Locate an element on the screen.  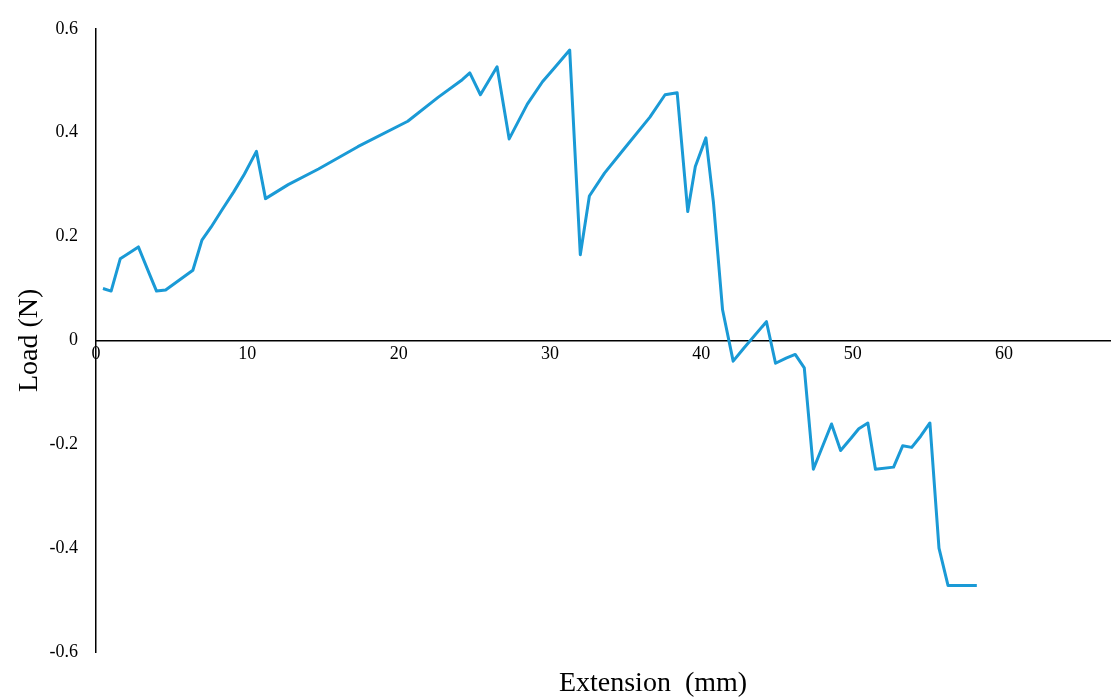
y-tick-label: -0.6 is located at coordinates (63, 650).